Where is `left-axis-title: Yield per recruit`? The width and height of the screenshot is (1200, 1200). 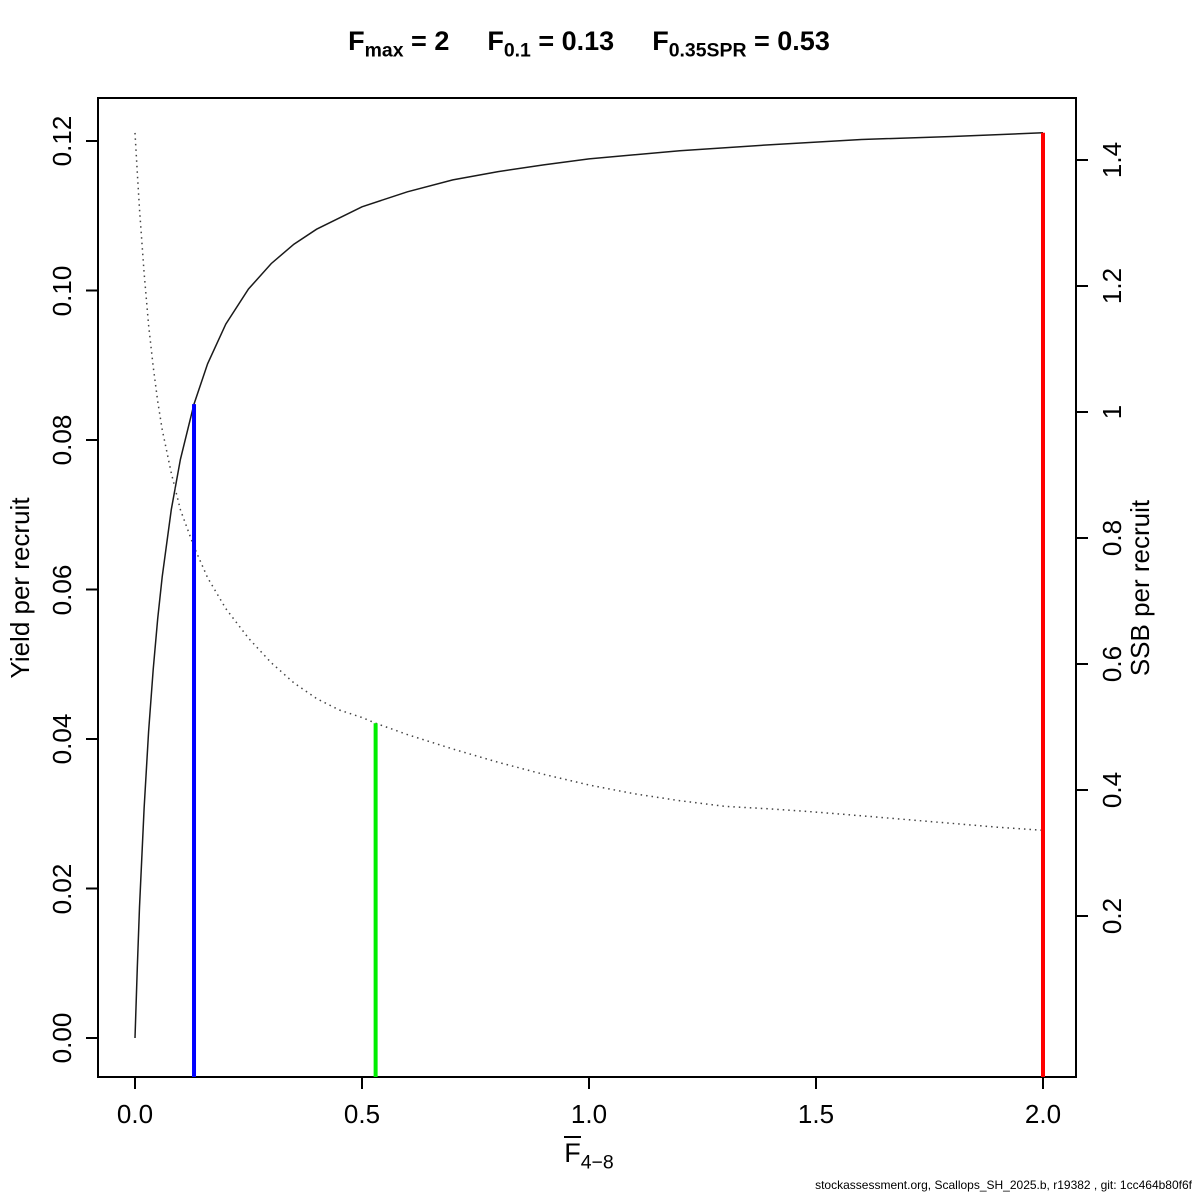
left-axis-title: Yield per recruit is located at coordinates (20, 588).